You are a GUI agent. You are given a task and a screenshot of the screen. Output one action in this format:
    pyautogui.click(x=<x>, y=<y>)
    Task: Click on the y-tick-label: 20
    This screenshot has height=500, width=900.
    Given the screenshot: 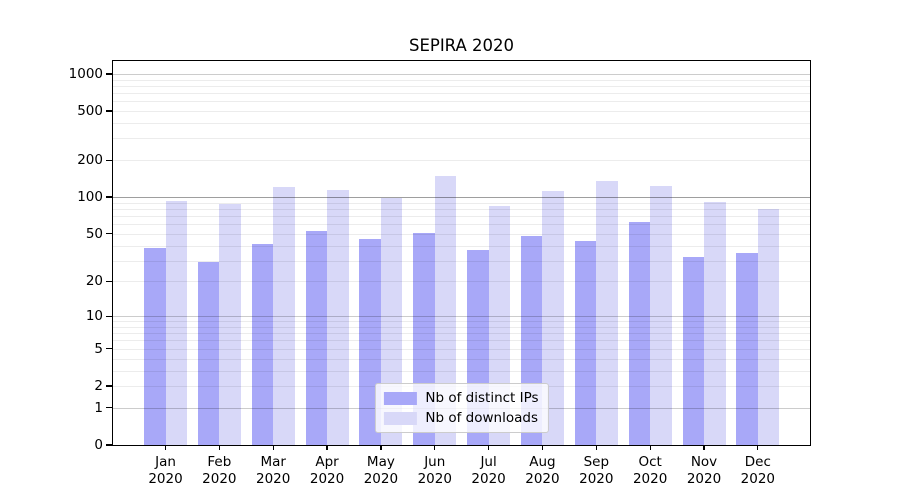 What is the action you would take?
    pyautogui.click(x=94, y=281)
    